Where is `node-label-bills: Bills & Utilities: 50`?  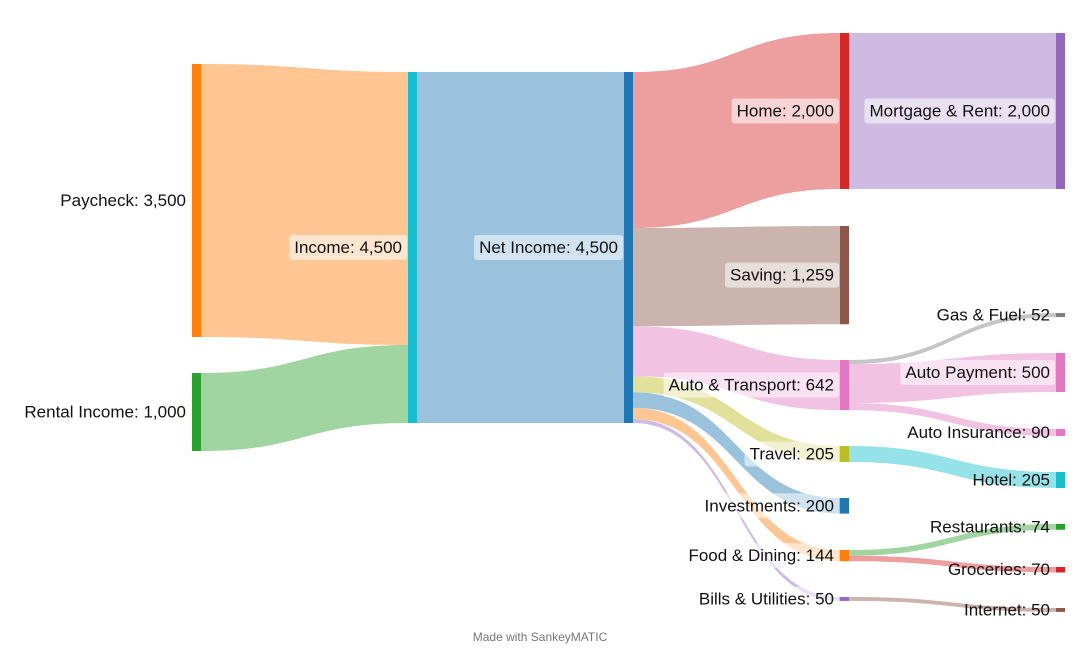 node-label-bills: Bills & Utilities: 50 is located at coordinates (766, 598).